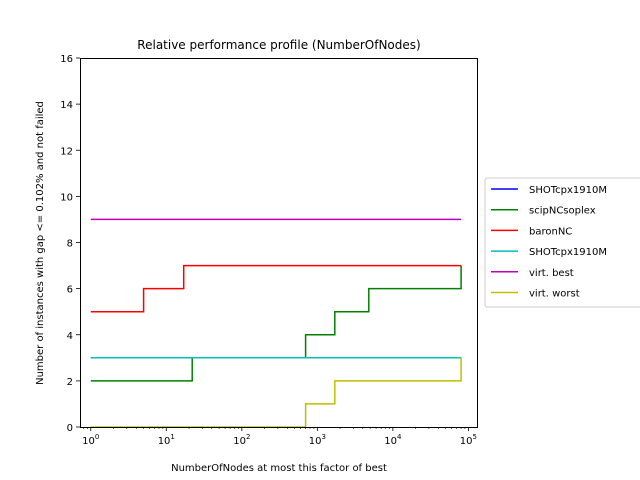  What do you see at coordinates (551, 273) in the screenshot?
I see `legend-label-4: virt. best` at bounding box center [551, 273].